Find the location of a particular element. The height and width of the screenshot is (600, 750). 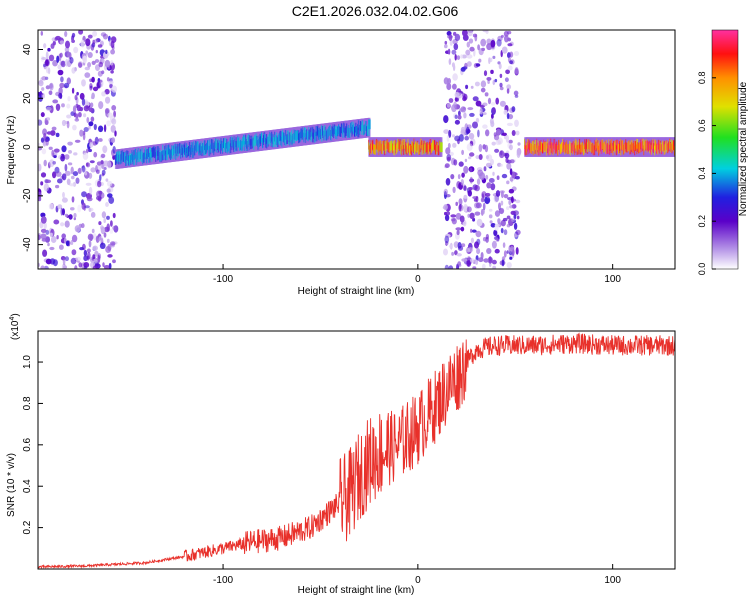

colorbar-tick-label: 0.6 is located at coordinates (702, 125).